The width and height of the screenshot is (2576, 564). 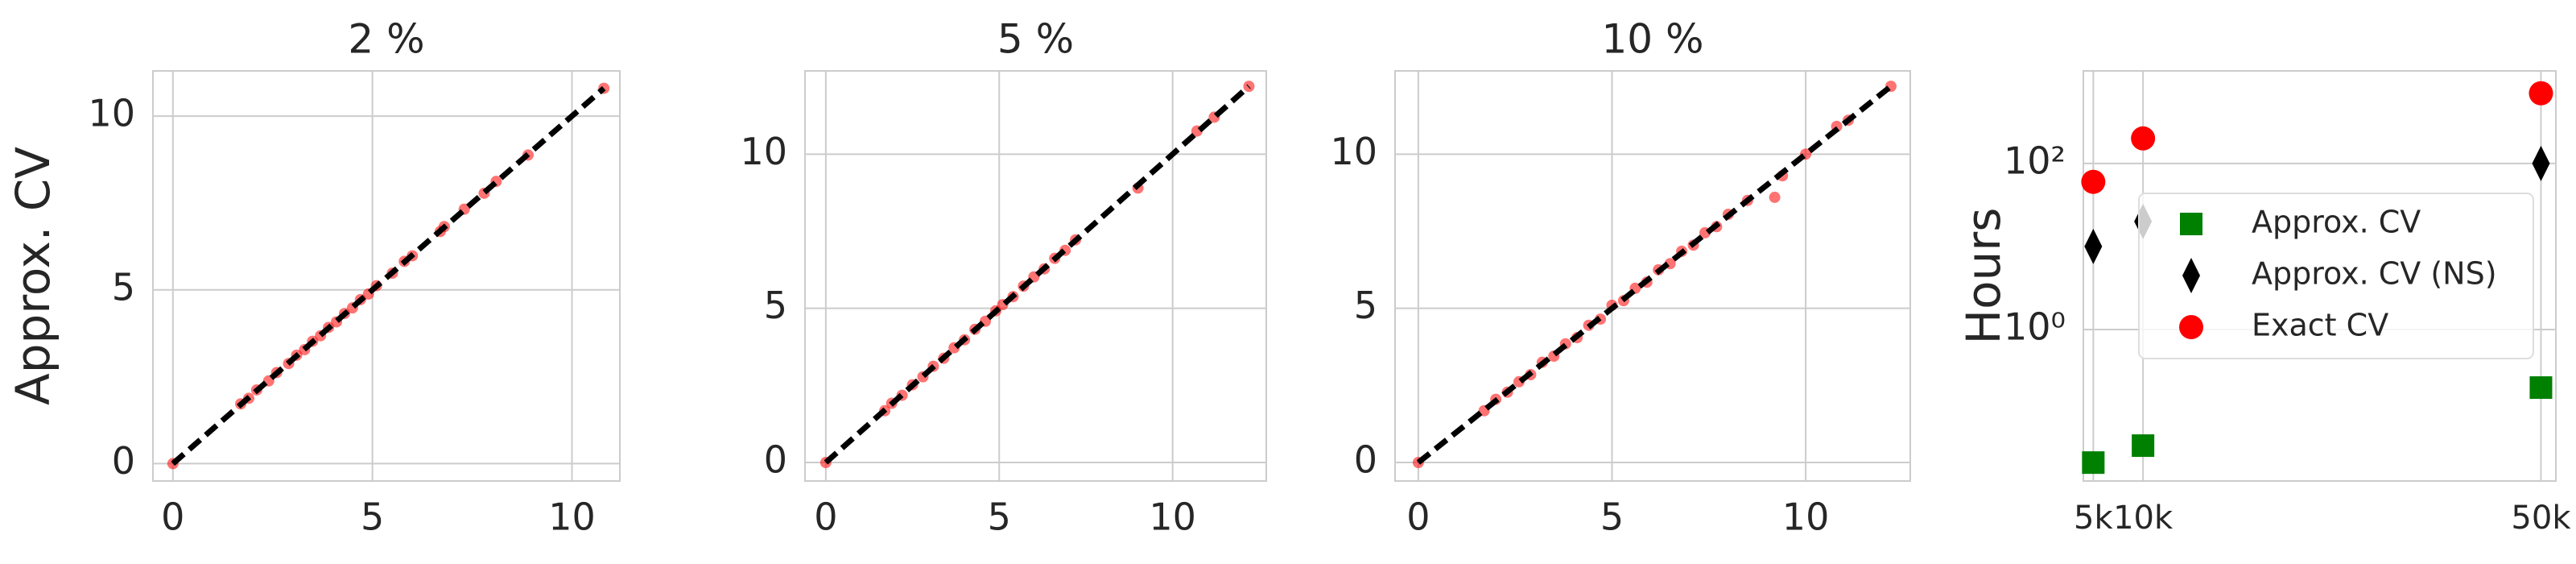 I want to click on x-tick-label: 5k, so click(x=2093, y=518).